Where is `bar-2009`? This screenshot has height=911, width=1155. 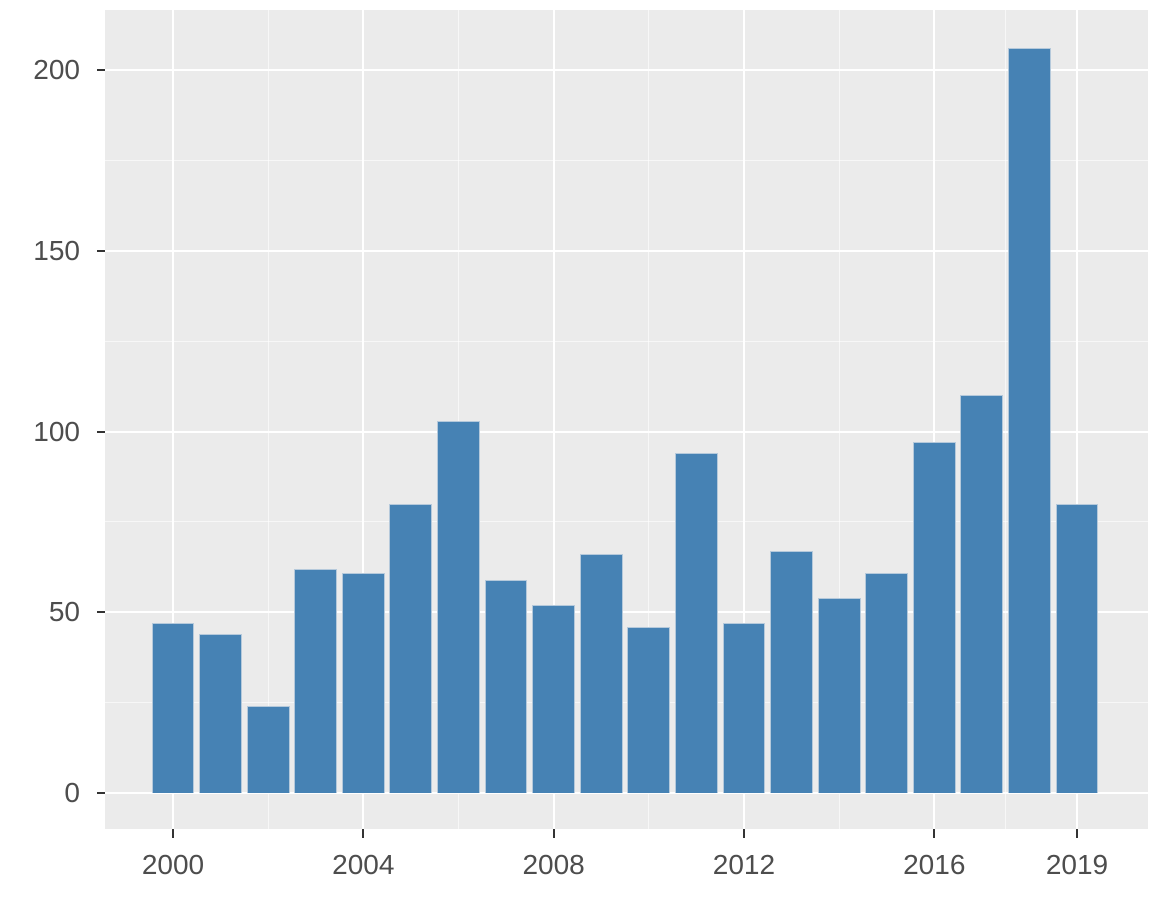
bar-2009 is located at coordinates (601, 674).